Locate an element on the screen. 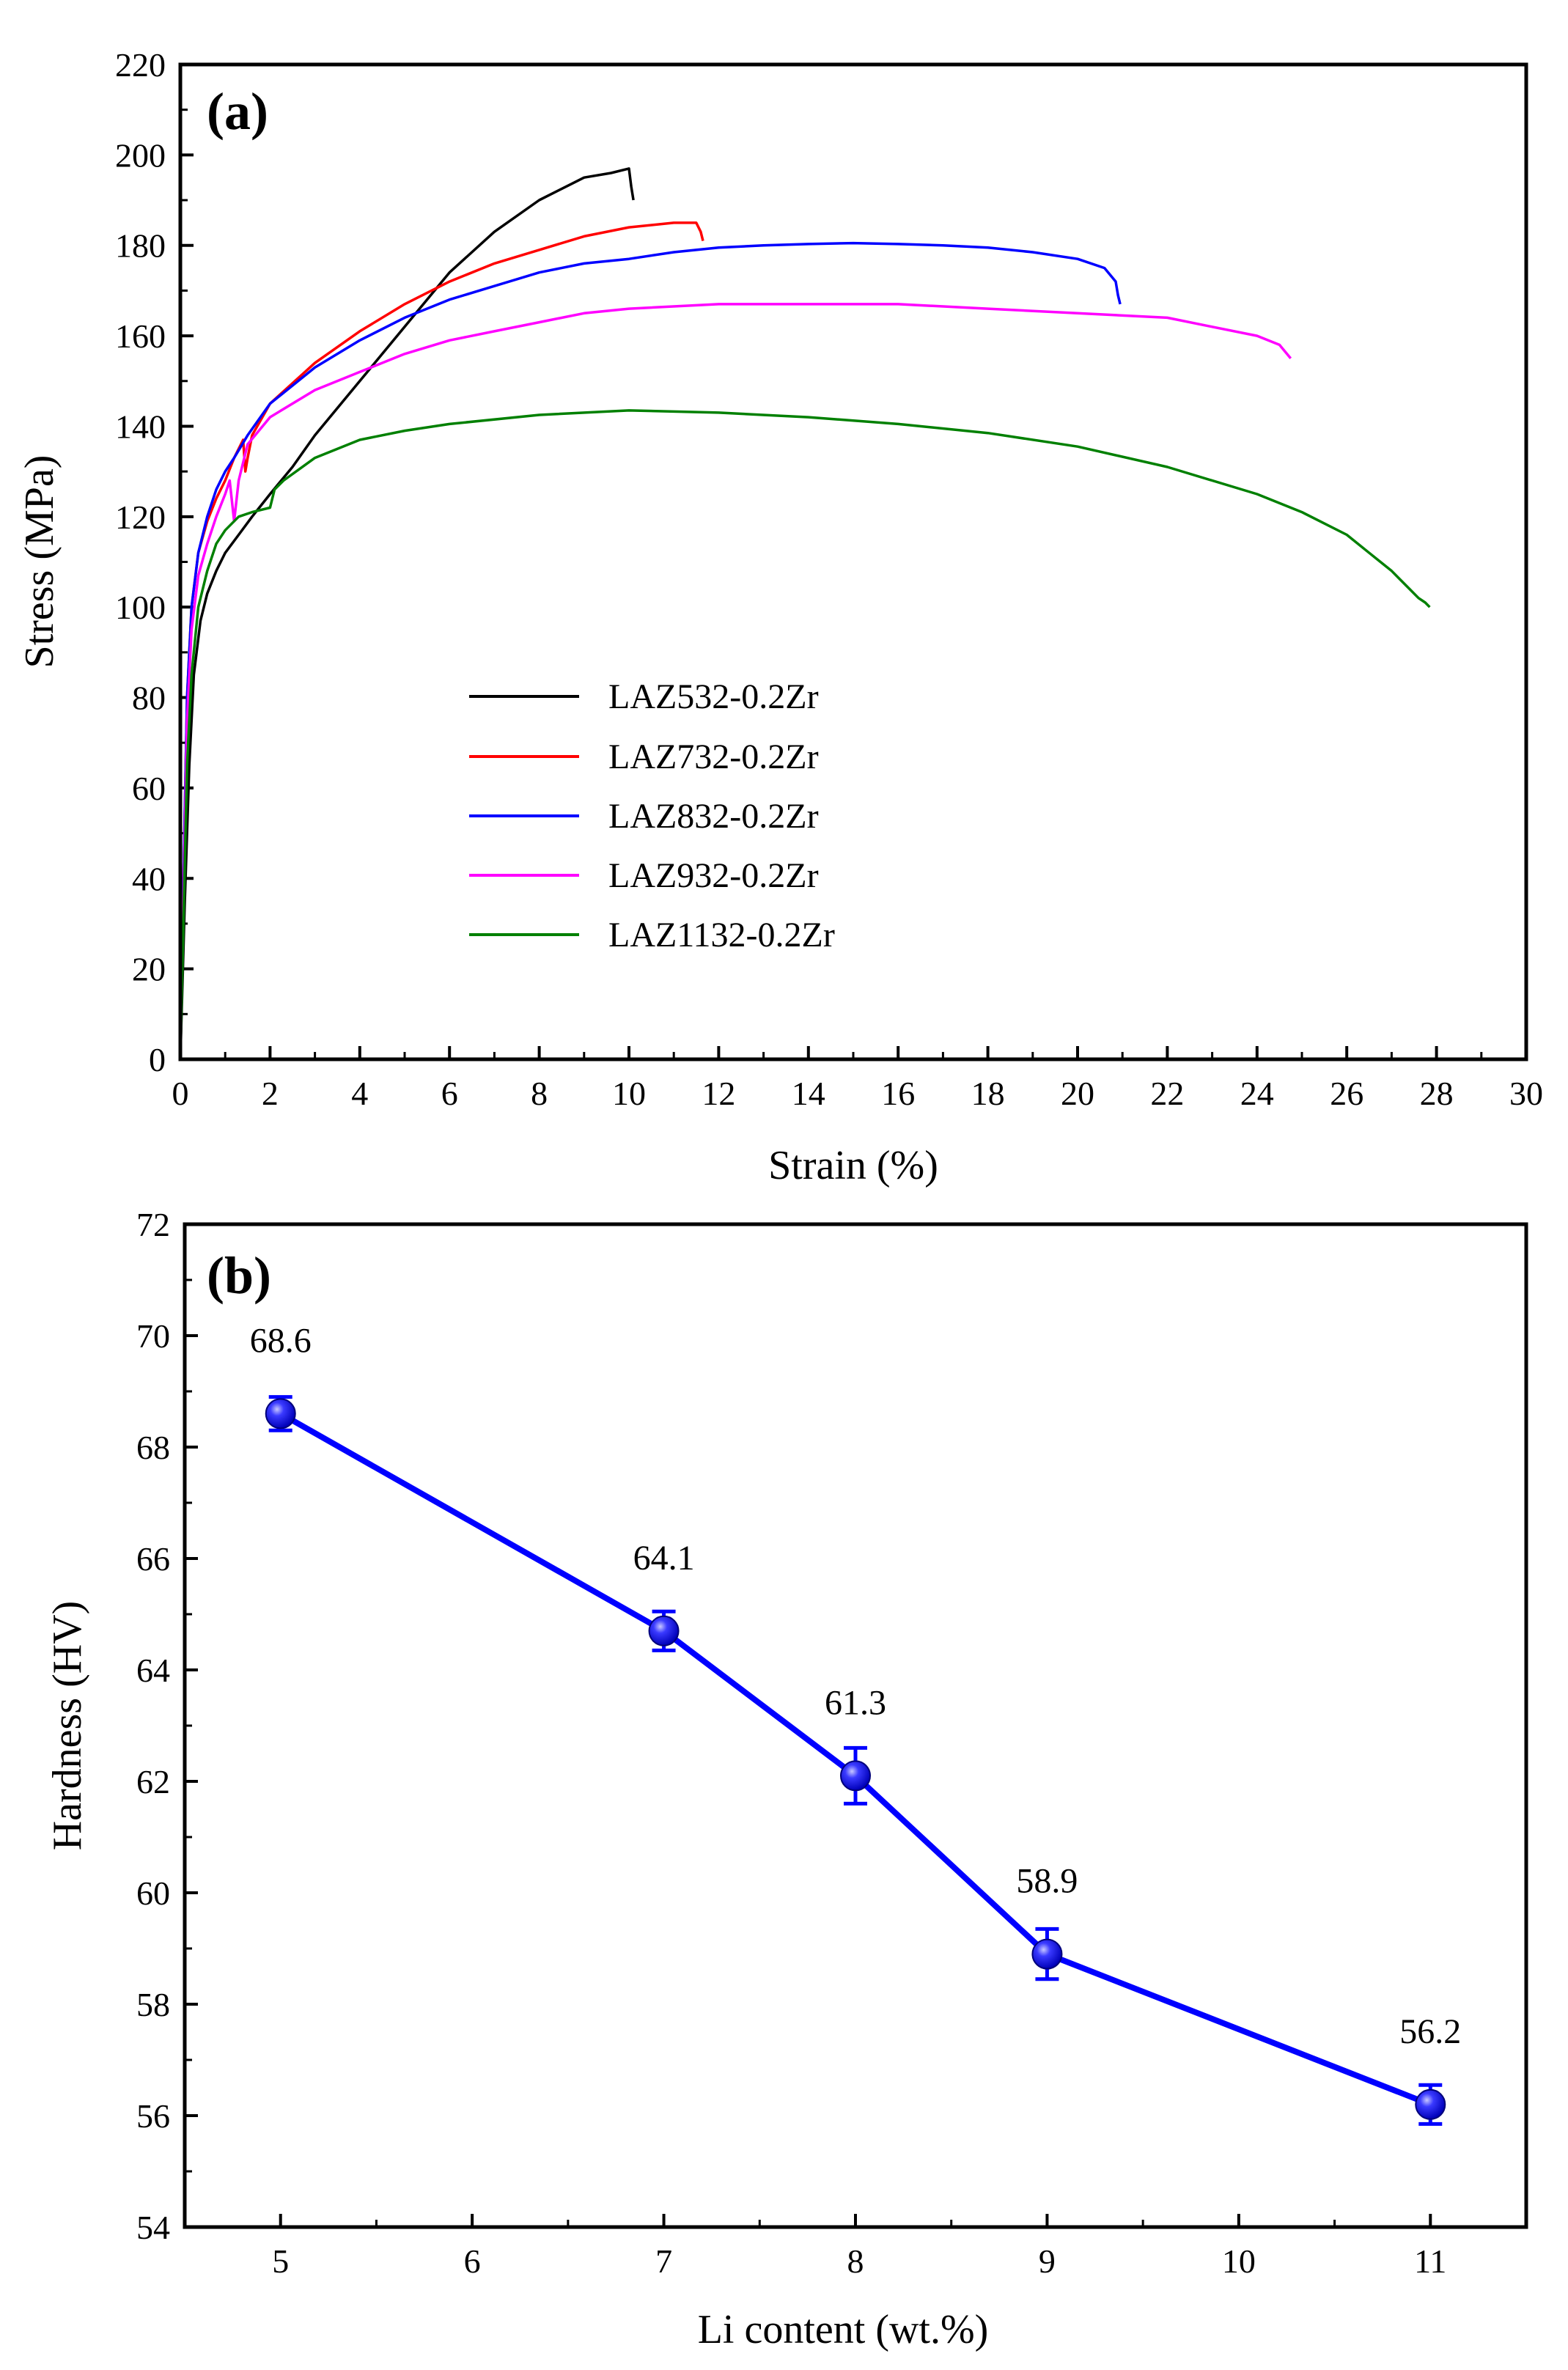 This screenshot has width=1568, height=2370. x-tick-label: 18 is located at coordinates (988, 1093).